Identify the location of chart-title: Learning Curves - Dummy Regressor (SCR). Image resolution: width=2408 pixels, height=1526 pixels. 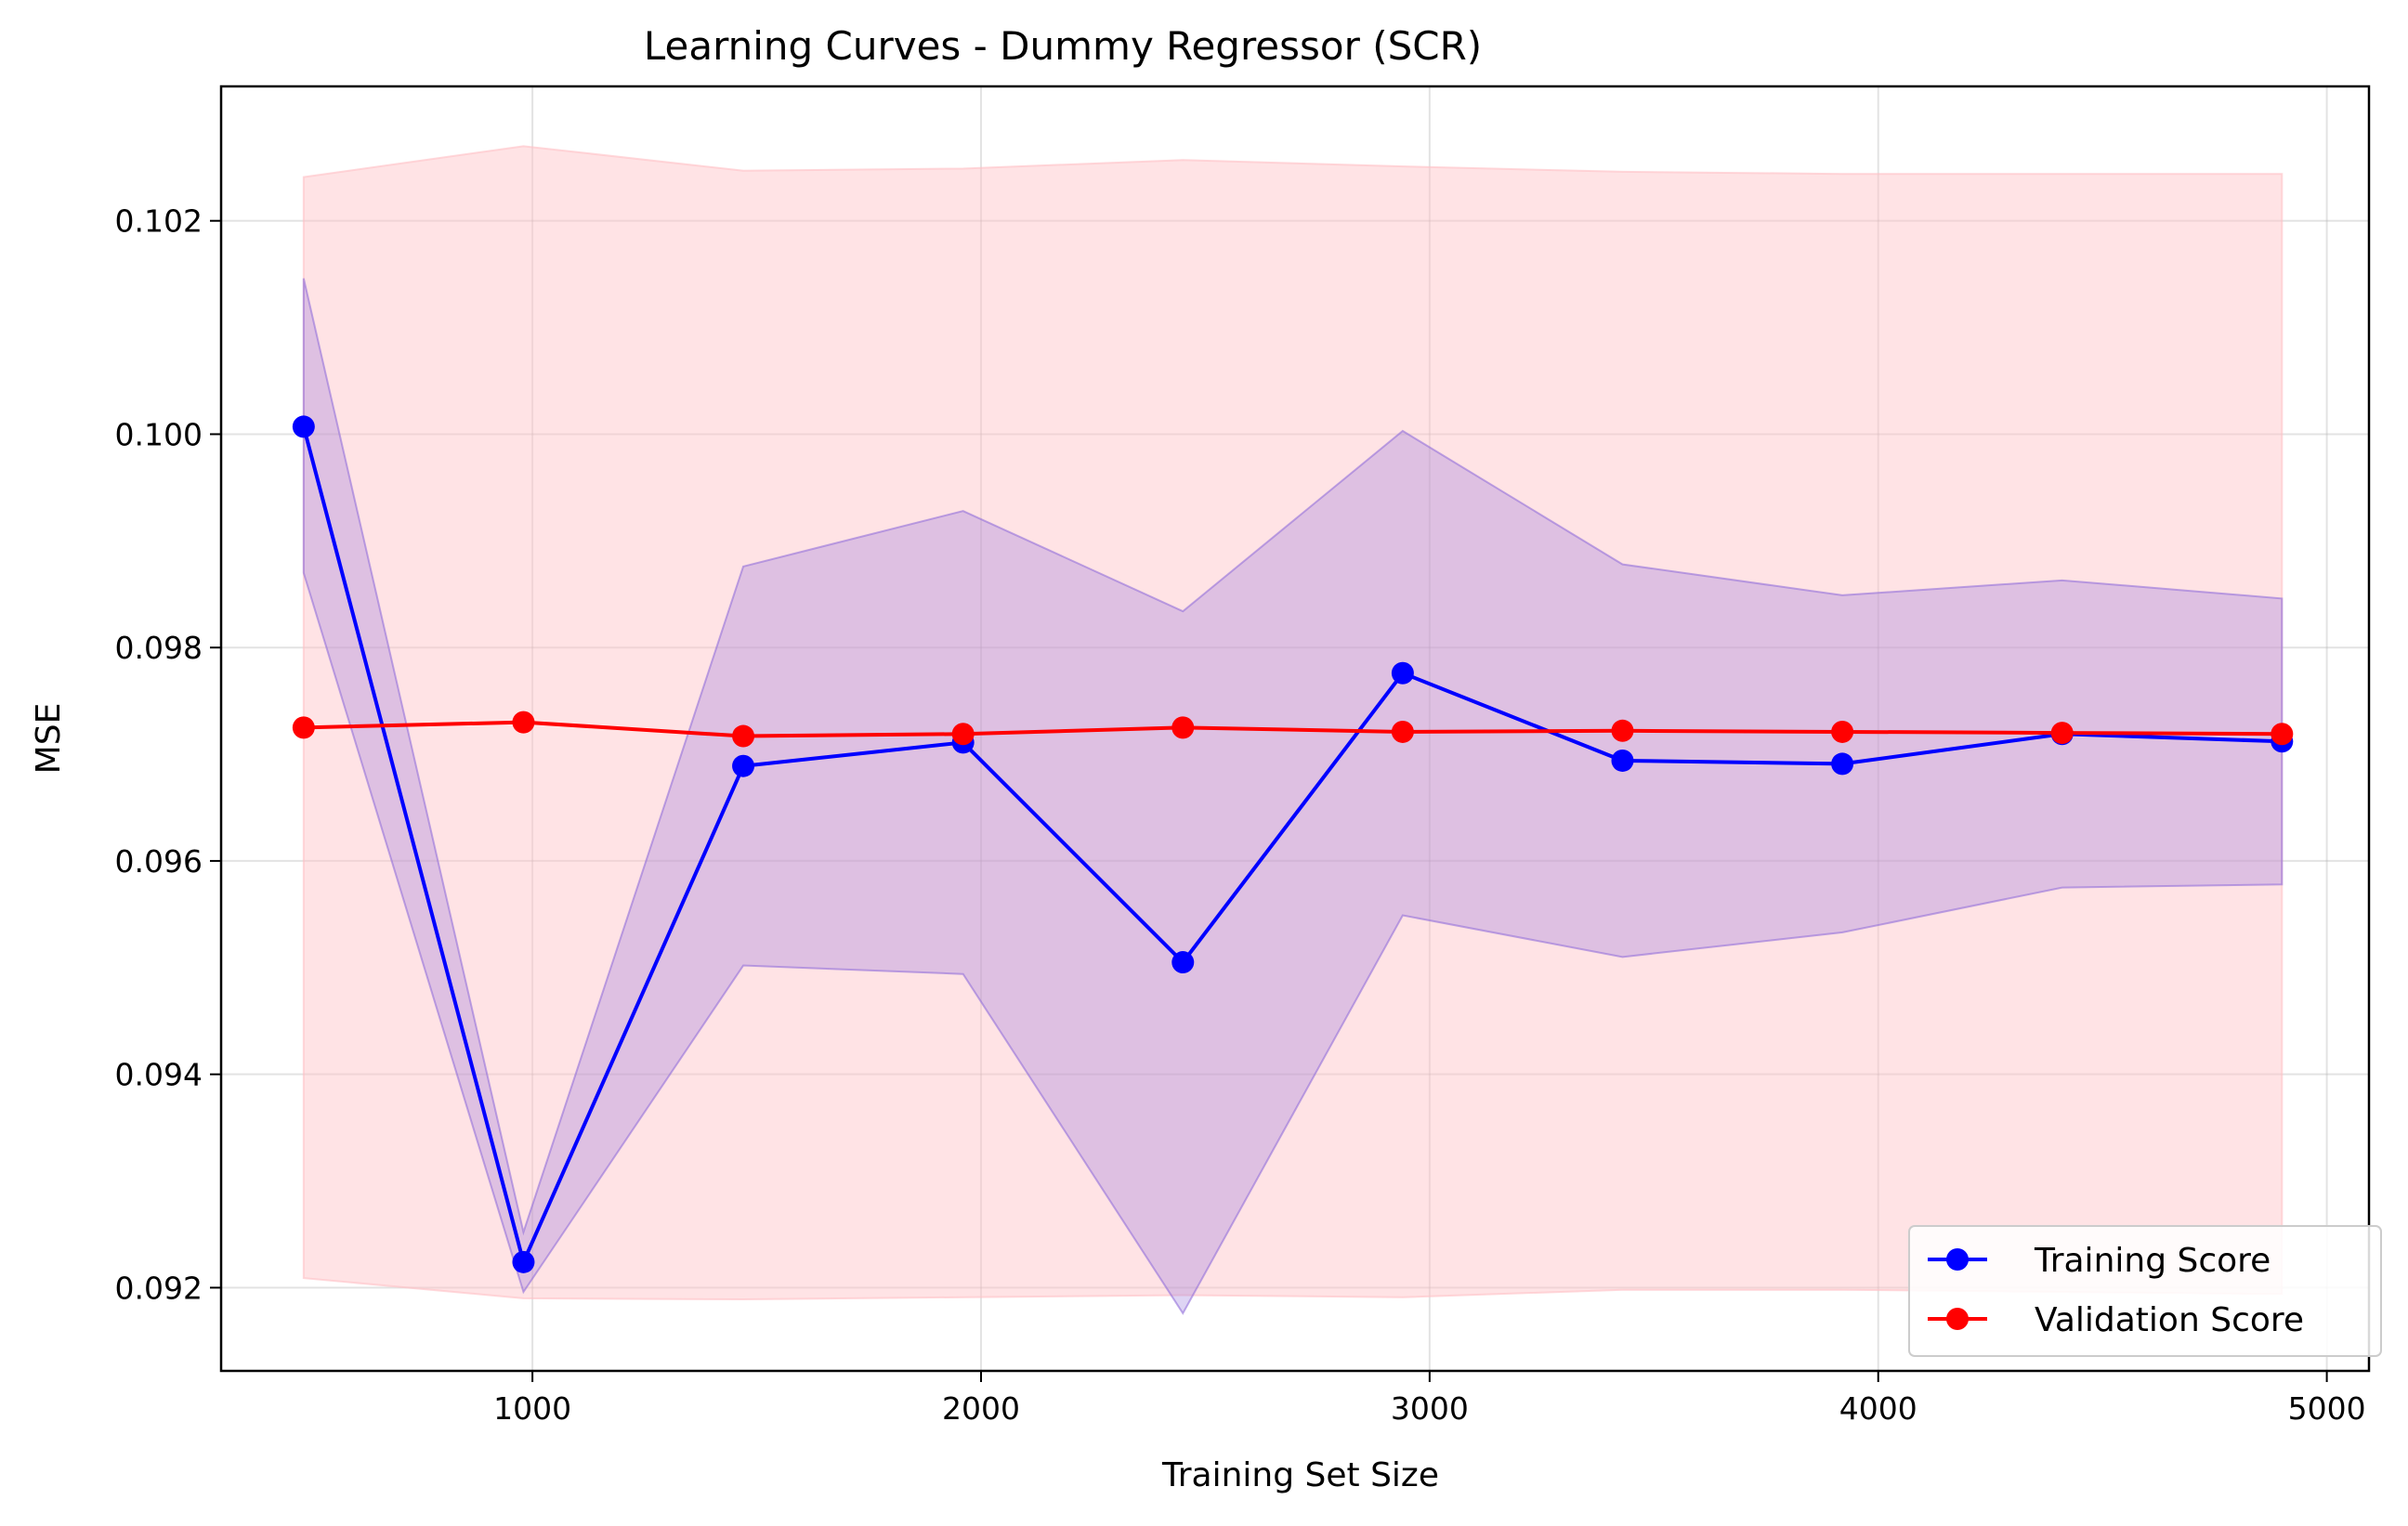
(1063, 46).